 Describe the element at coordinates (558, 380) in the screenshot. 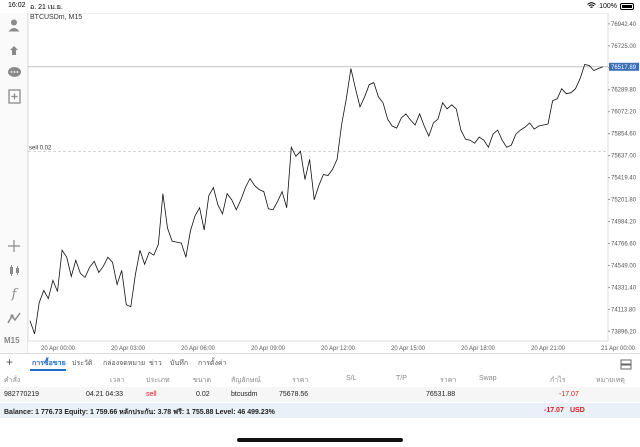

I see `col-profit: กำไร` at that location.